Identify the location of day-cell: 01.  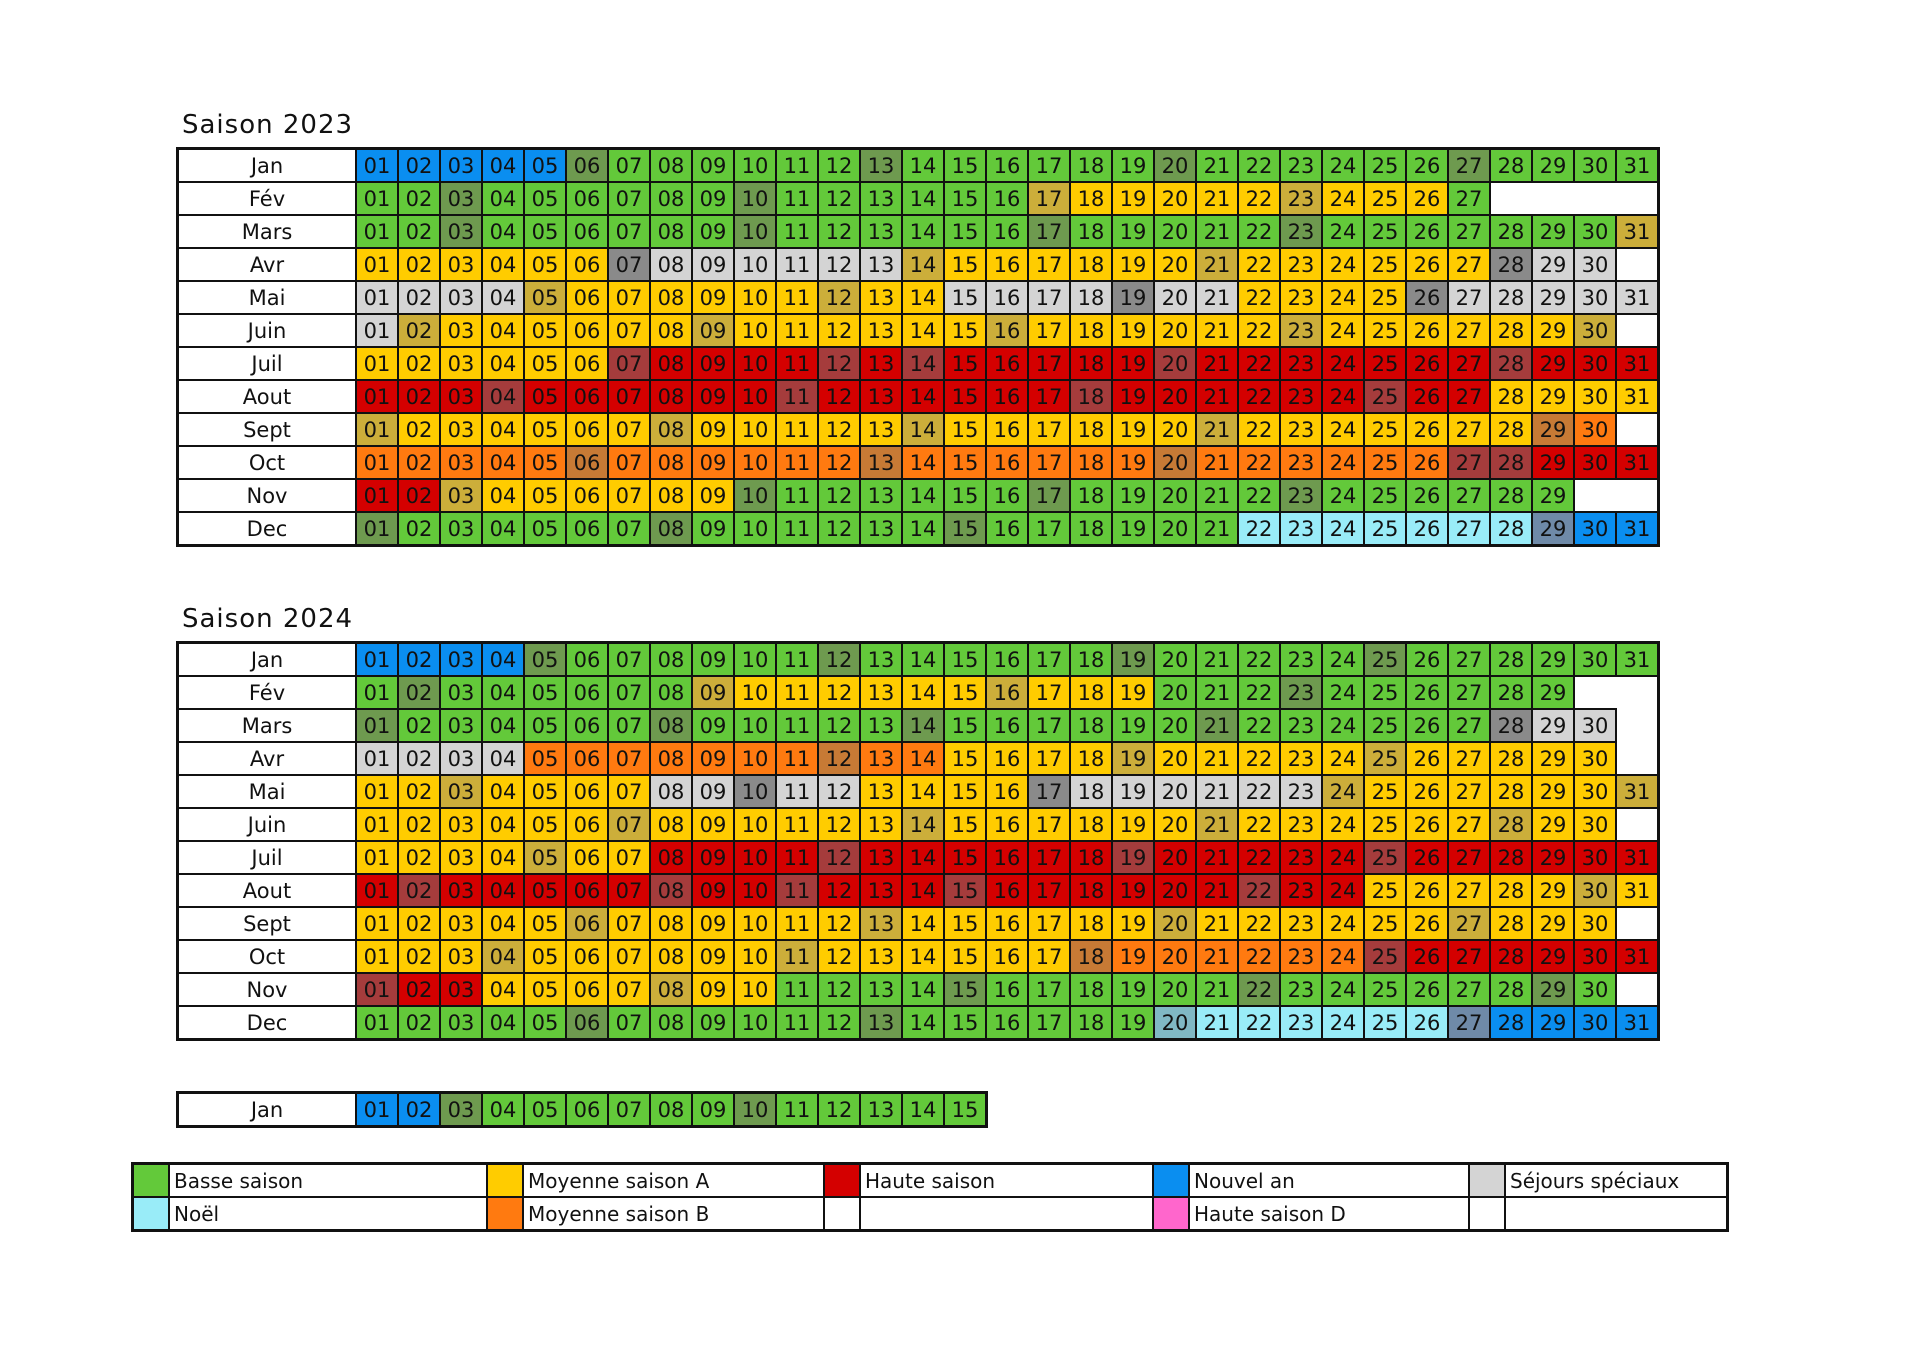
(377, 692).